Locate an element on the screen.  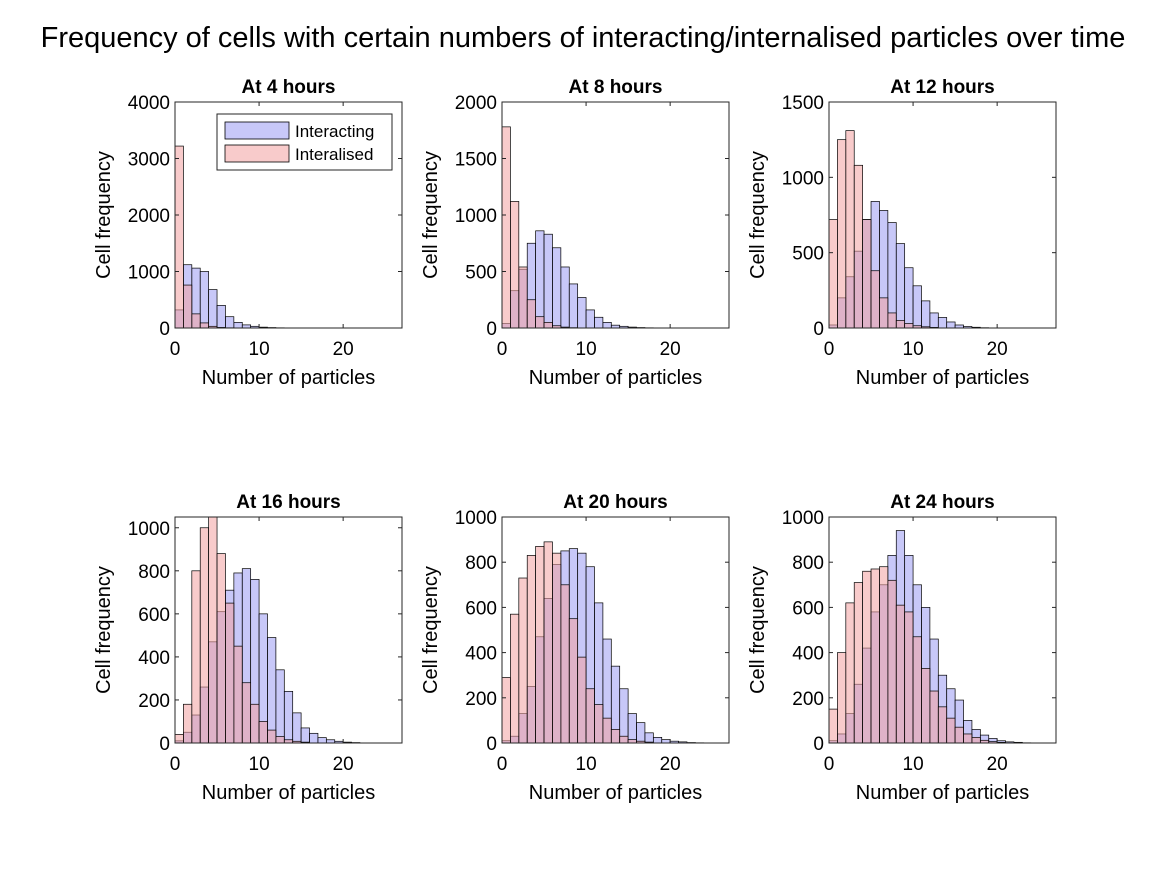
subplot-title: At 4 hours is located at coordinates (289, 87).